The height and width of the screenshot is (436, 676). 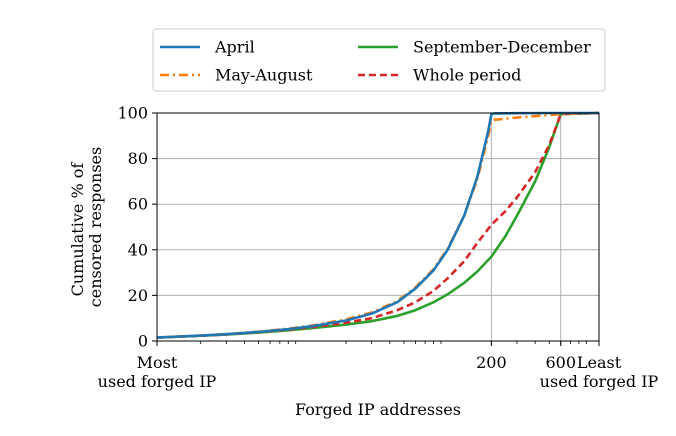 I want to click on legend-label: September-December, so click(x=502, y=47).